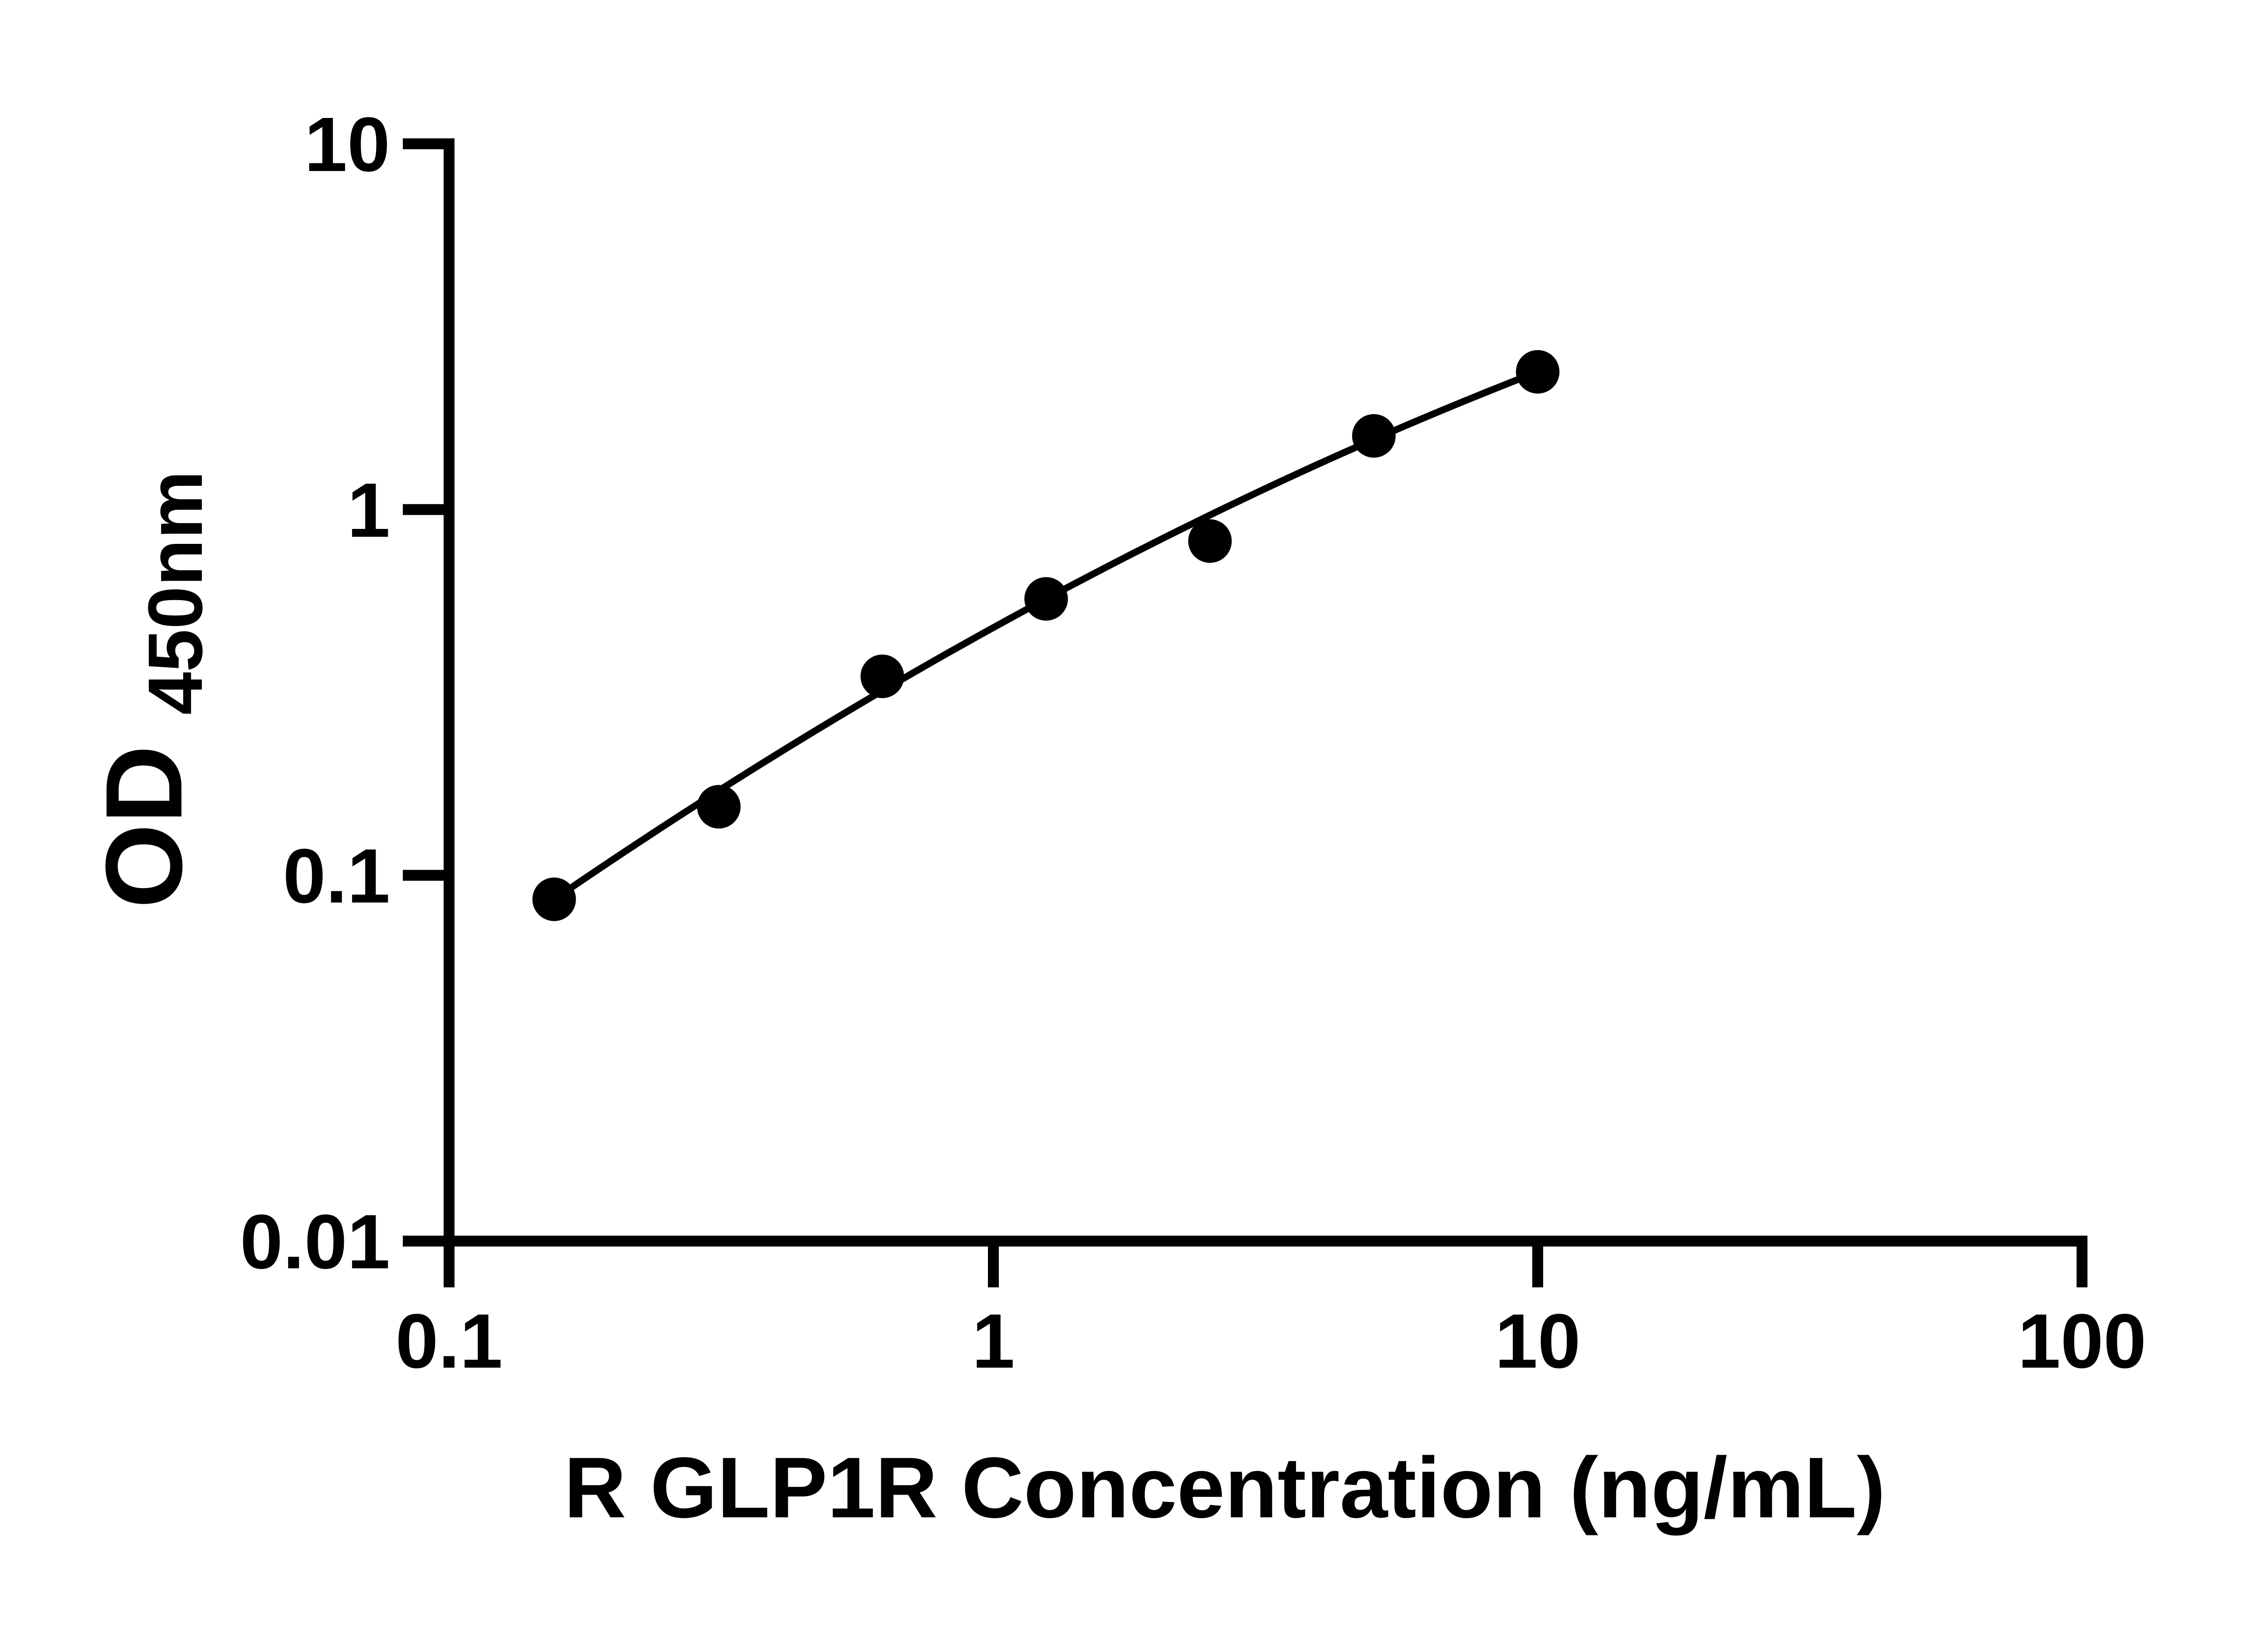 This screenshot has width=2268, height=1633. Describe the element at coordinates (144, 827) in the screenshot. I see `y-axis-title-main: OD` at that location.